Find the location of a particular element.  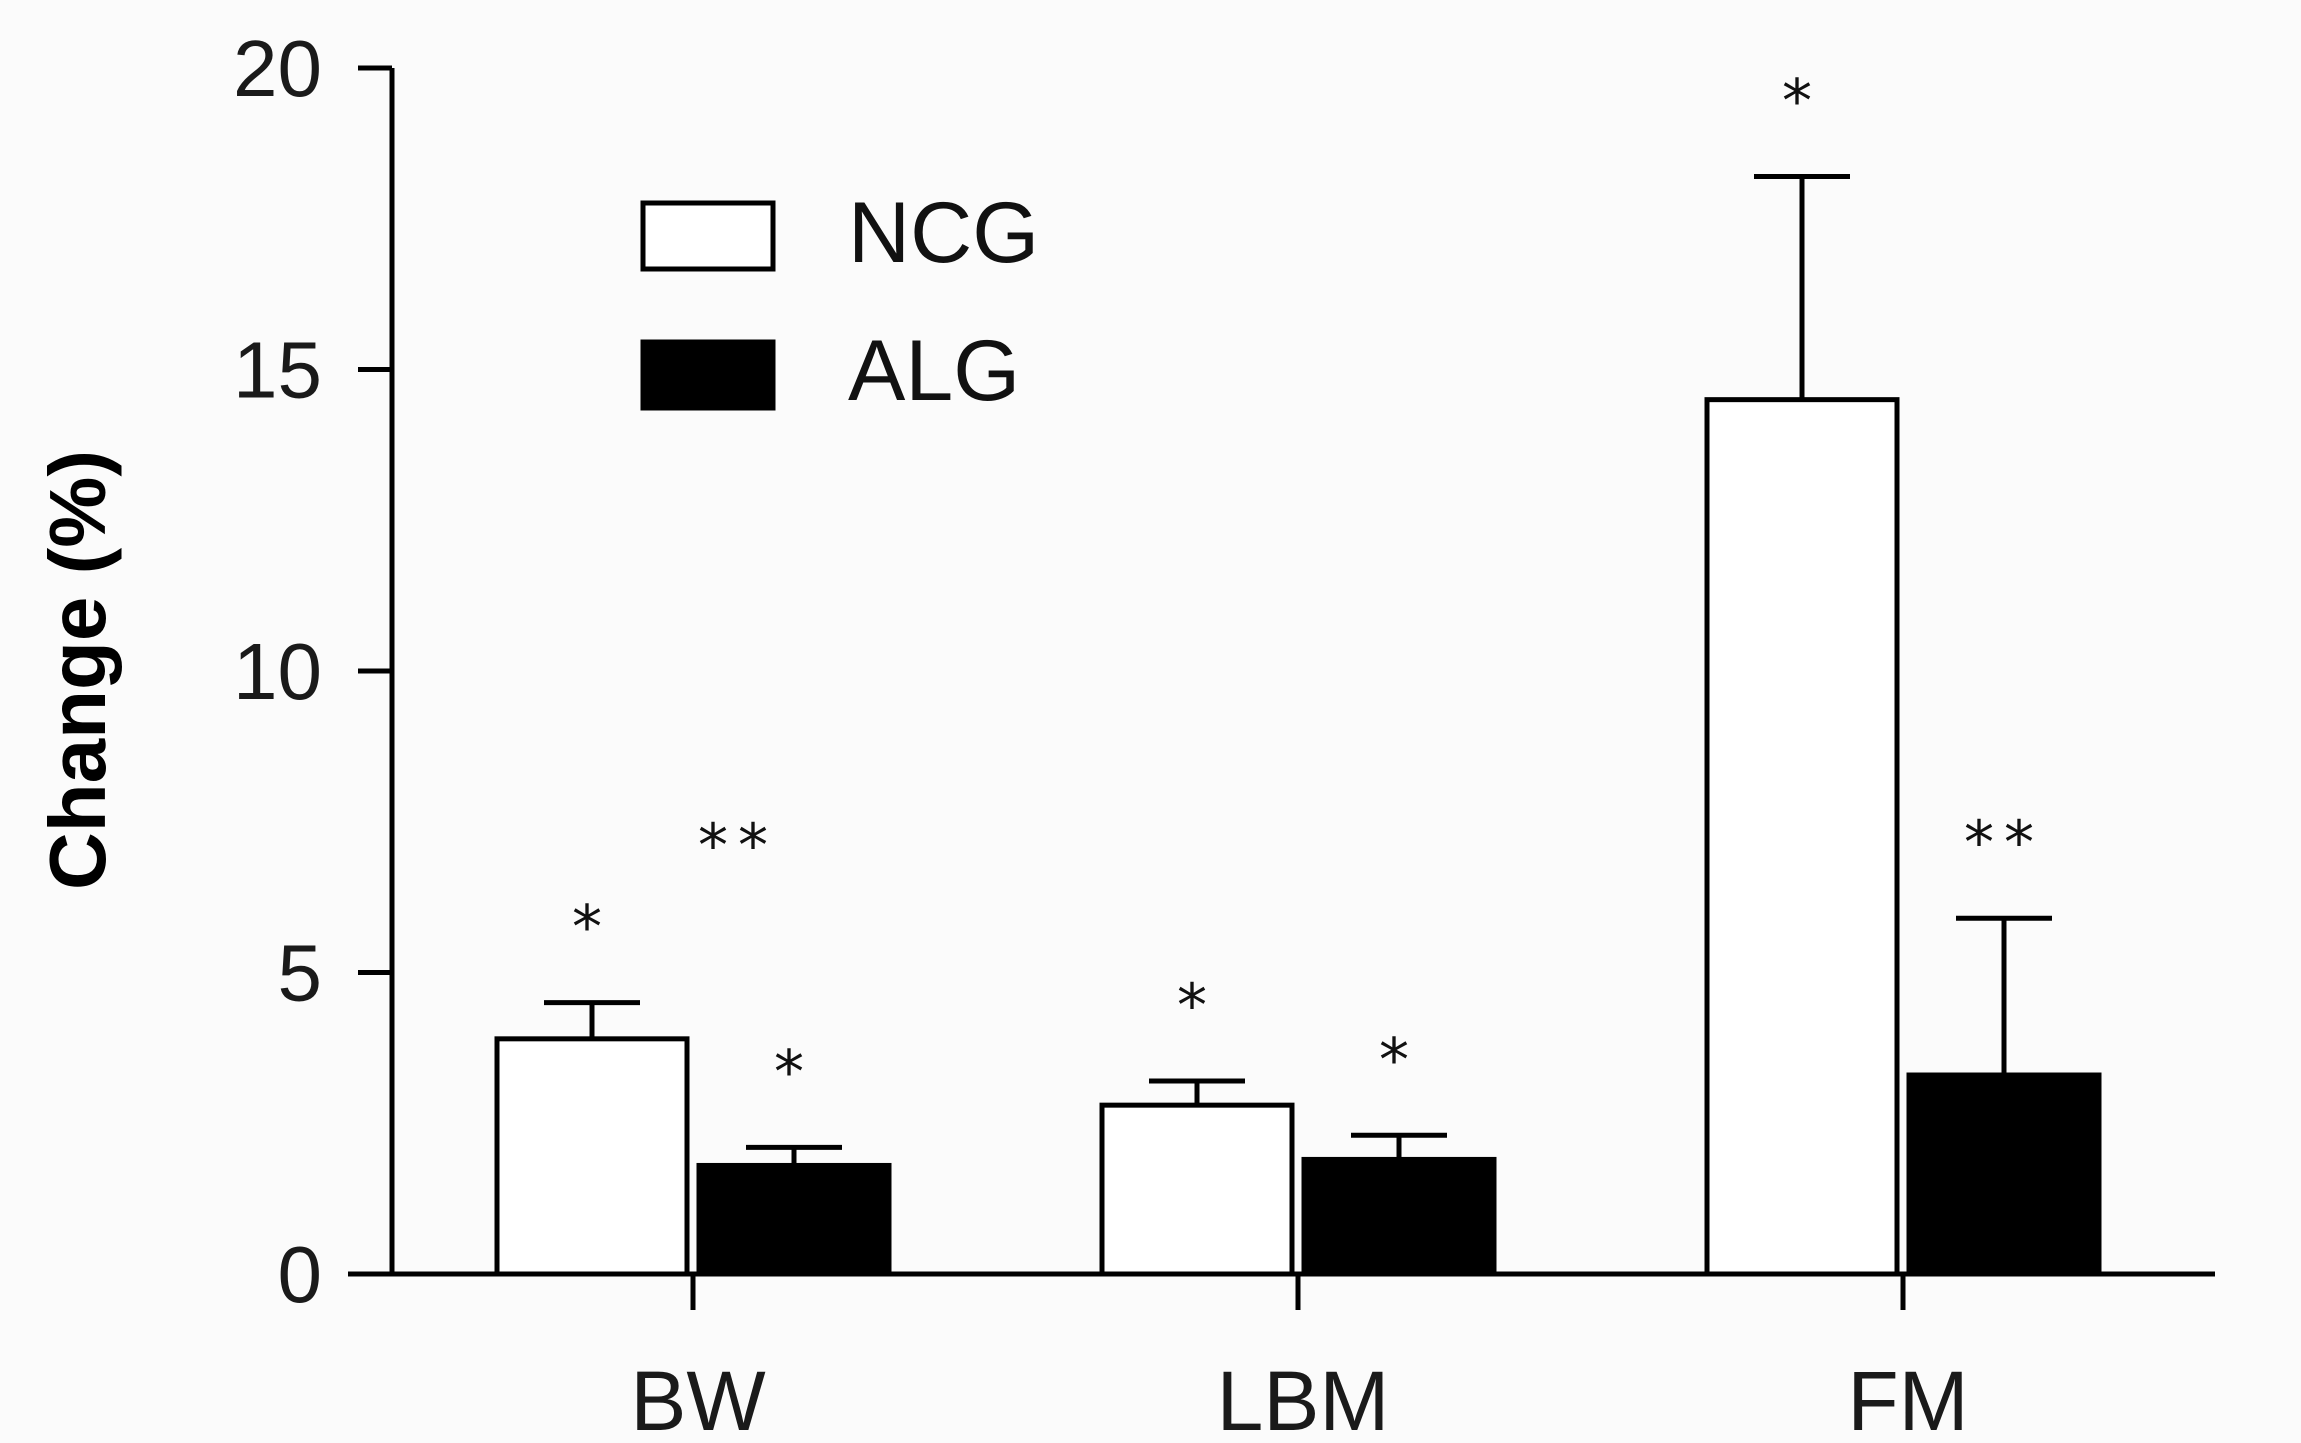

annotation-ncg-lbm: * is located at coordinates (1197, 1006).